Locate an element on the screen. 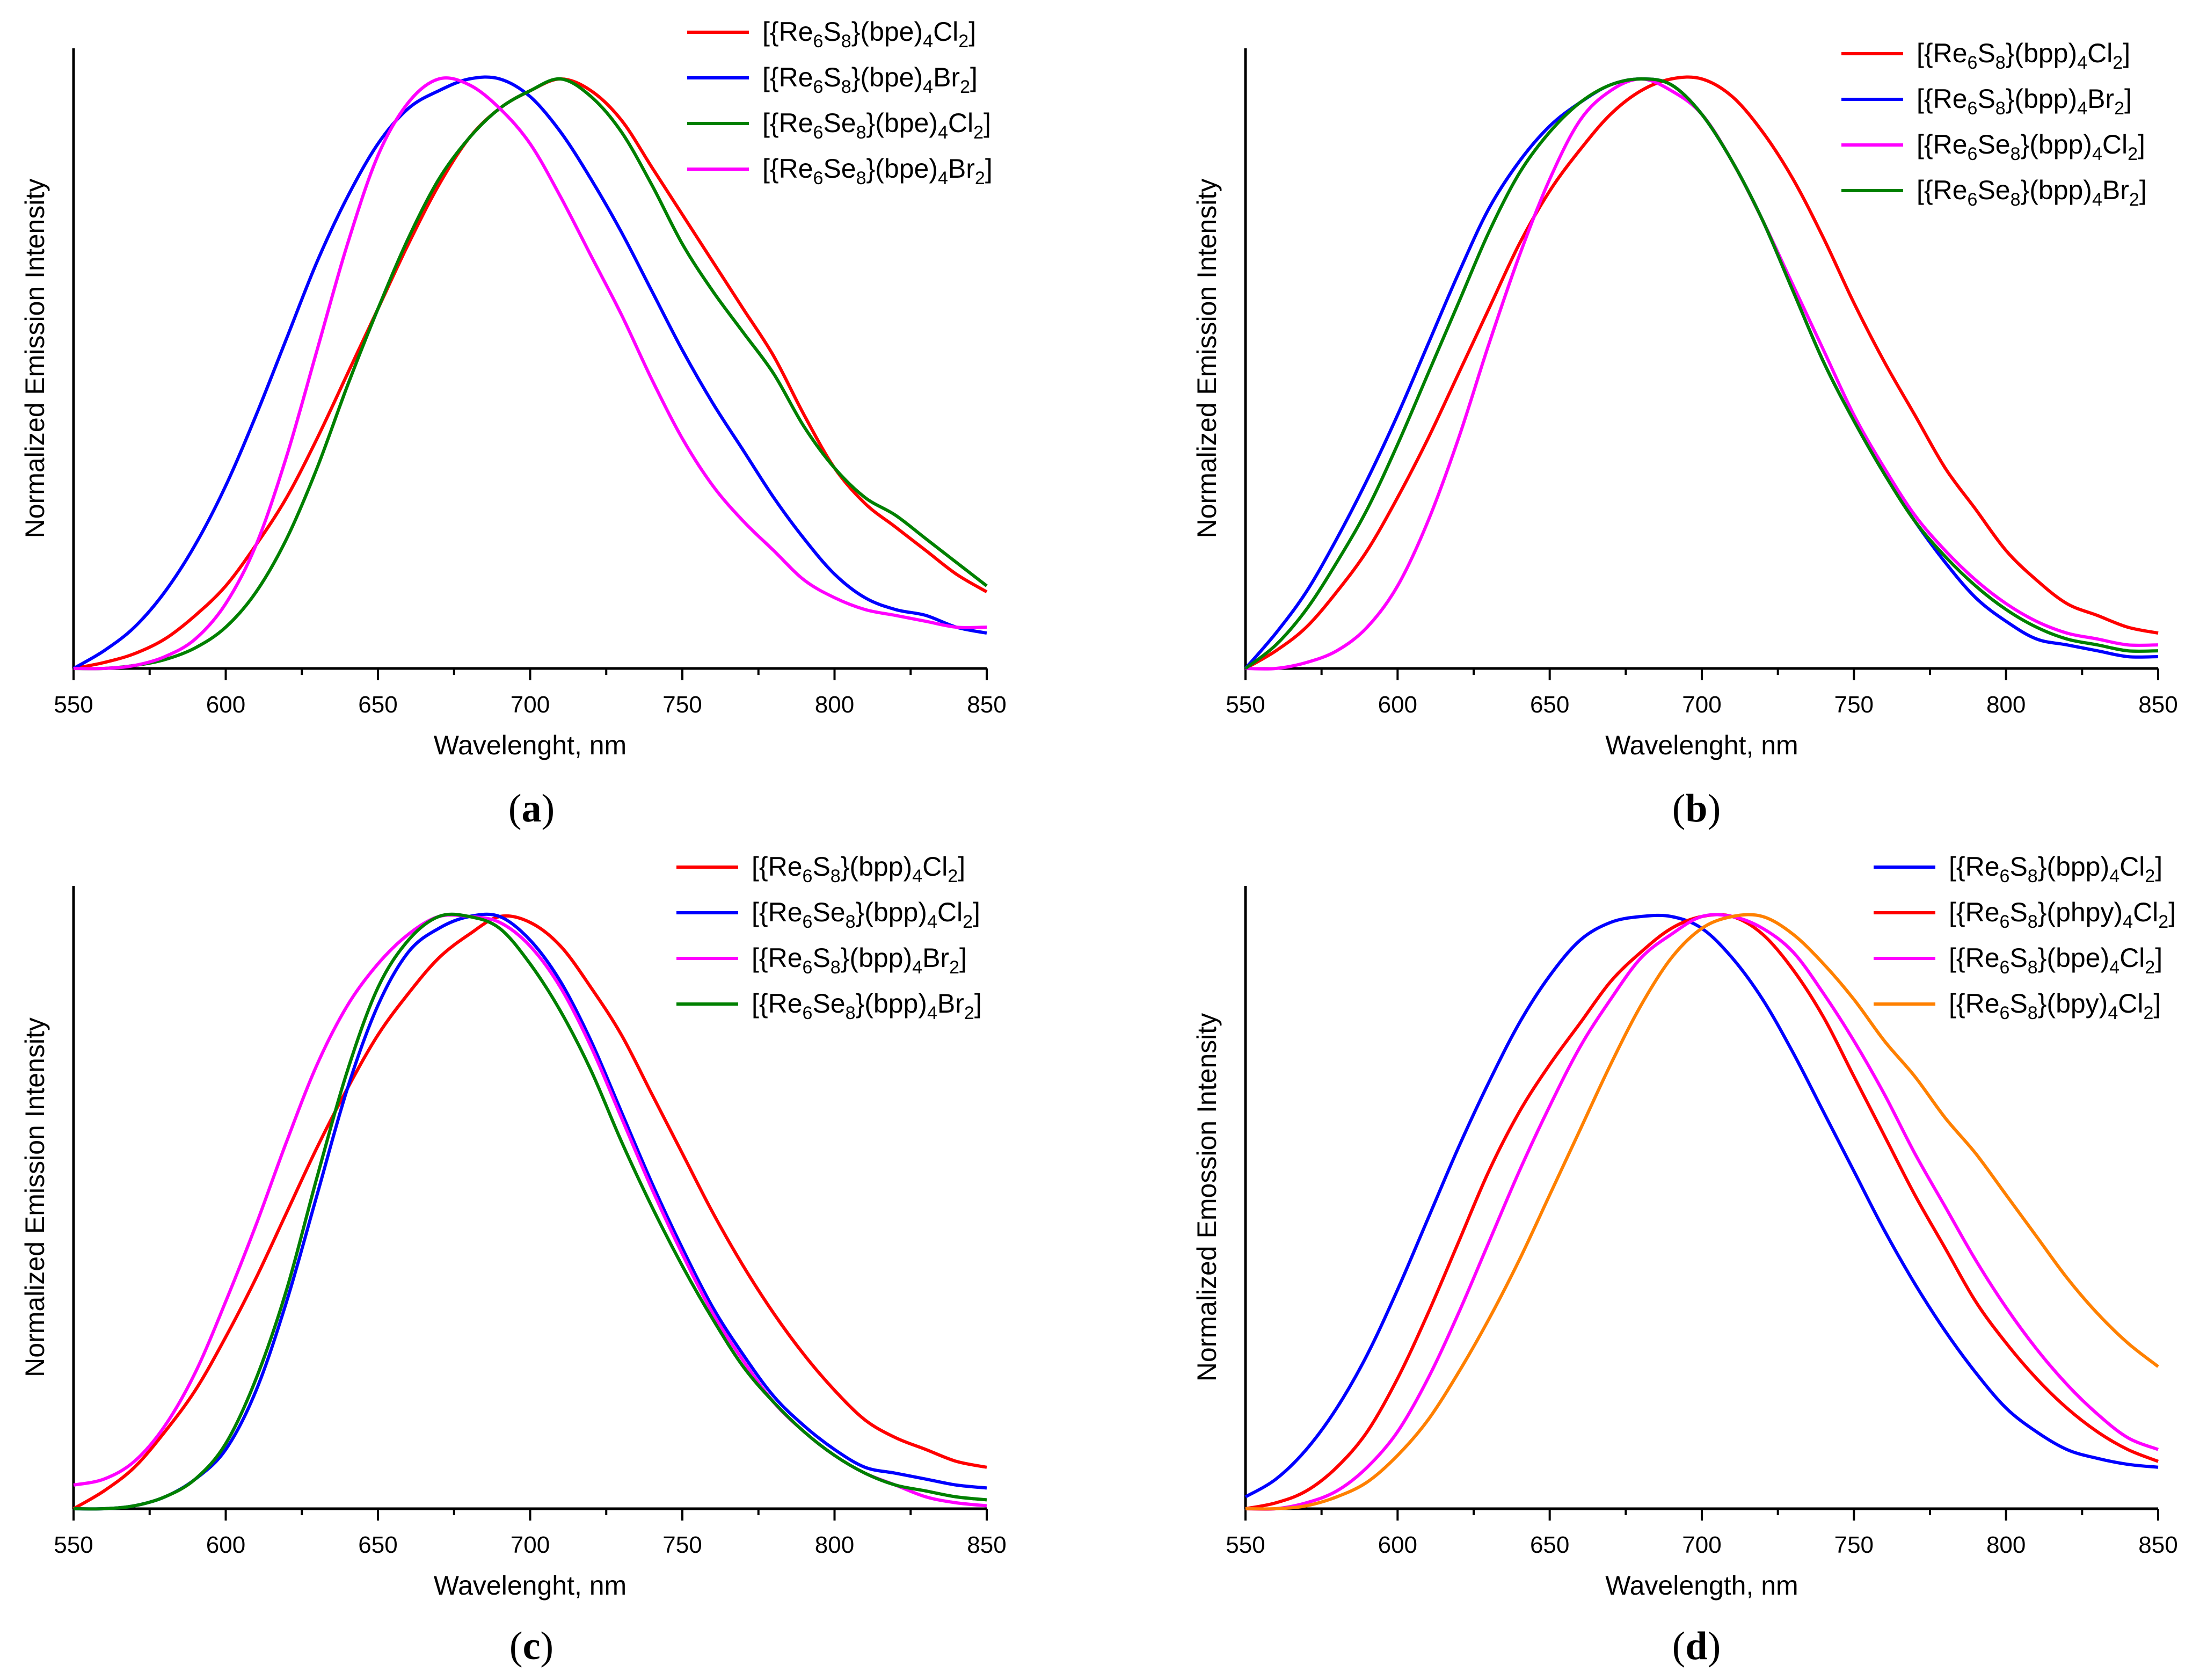  legend-entry: [{Re6Se8}(bpp)4Cl2] is located at coordinates (866, 915).